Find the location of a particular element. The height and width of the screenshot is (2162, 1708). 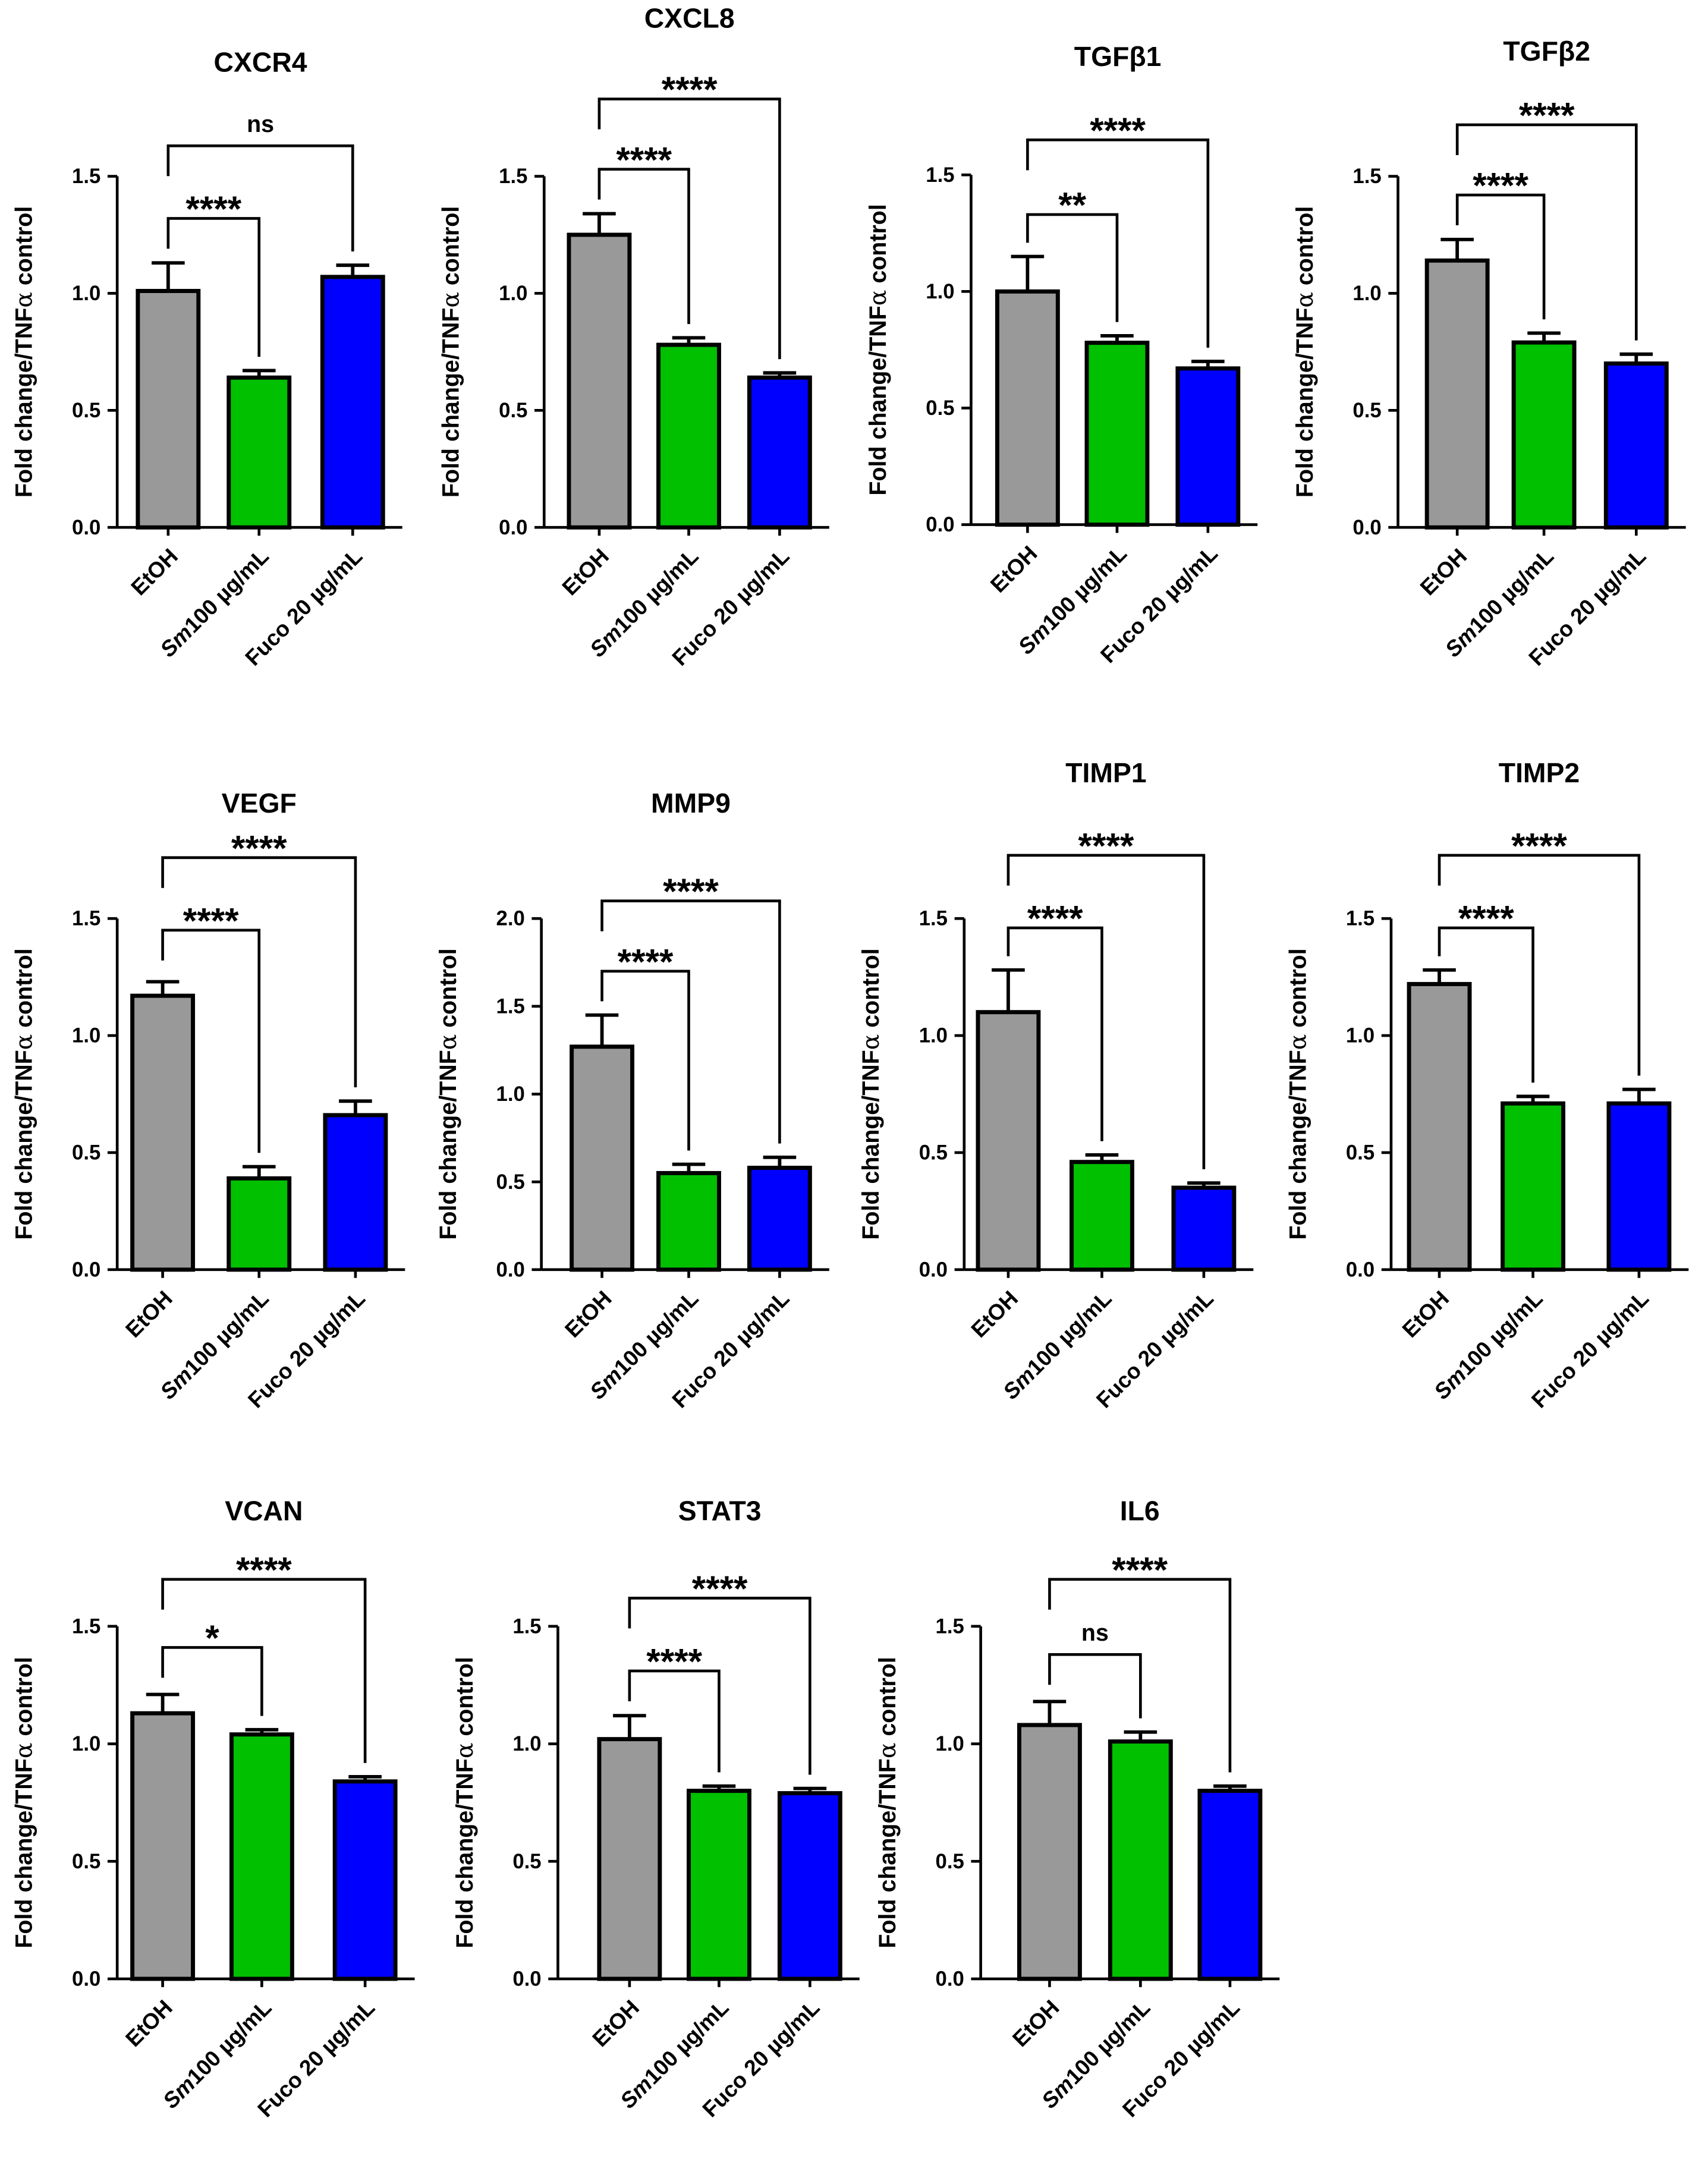

significance-label: ns is located at coordinates (1095, 1633).